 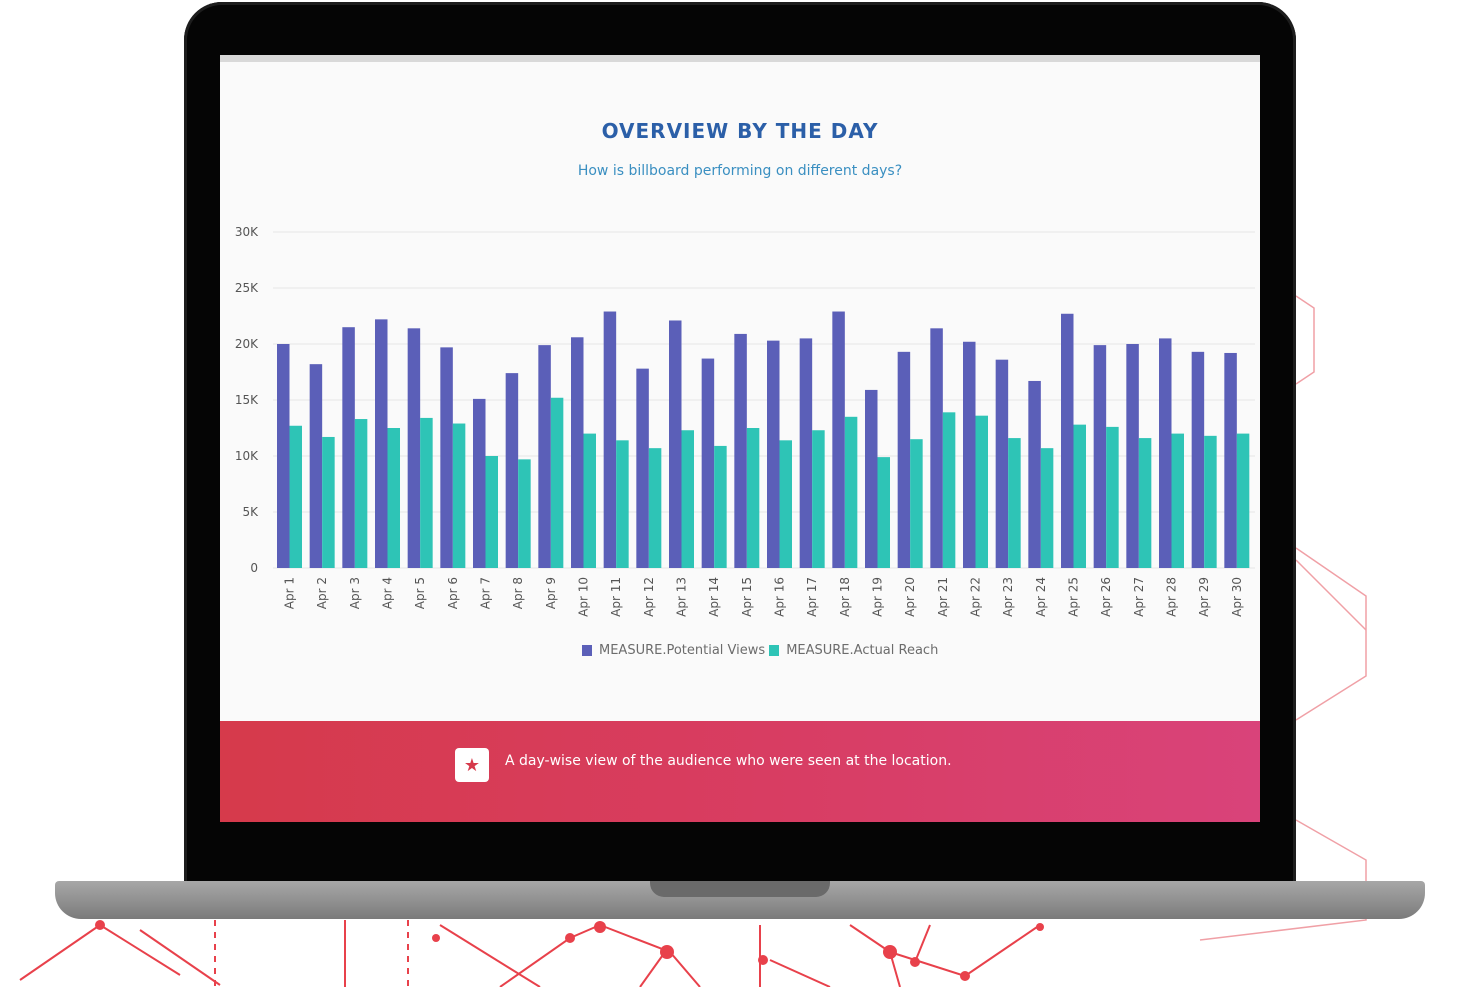 I want to click on y-tick-label: 30K, so click(x=247, y=232).